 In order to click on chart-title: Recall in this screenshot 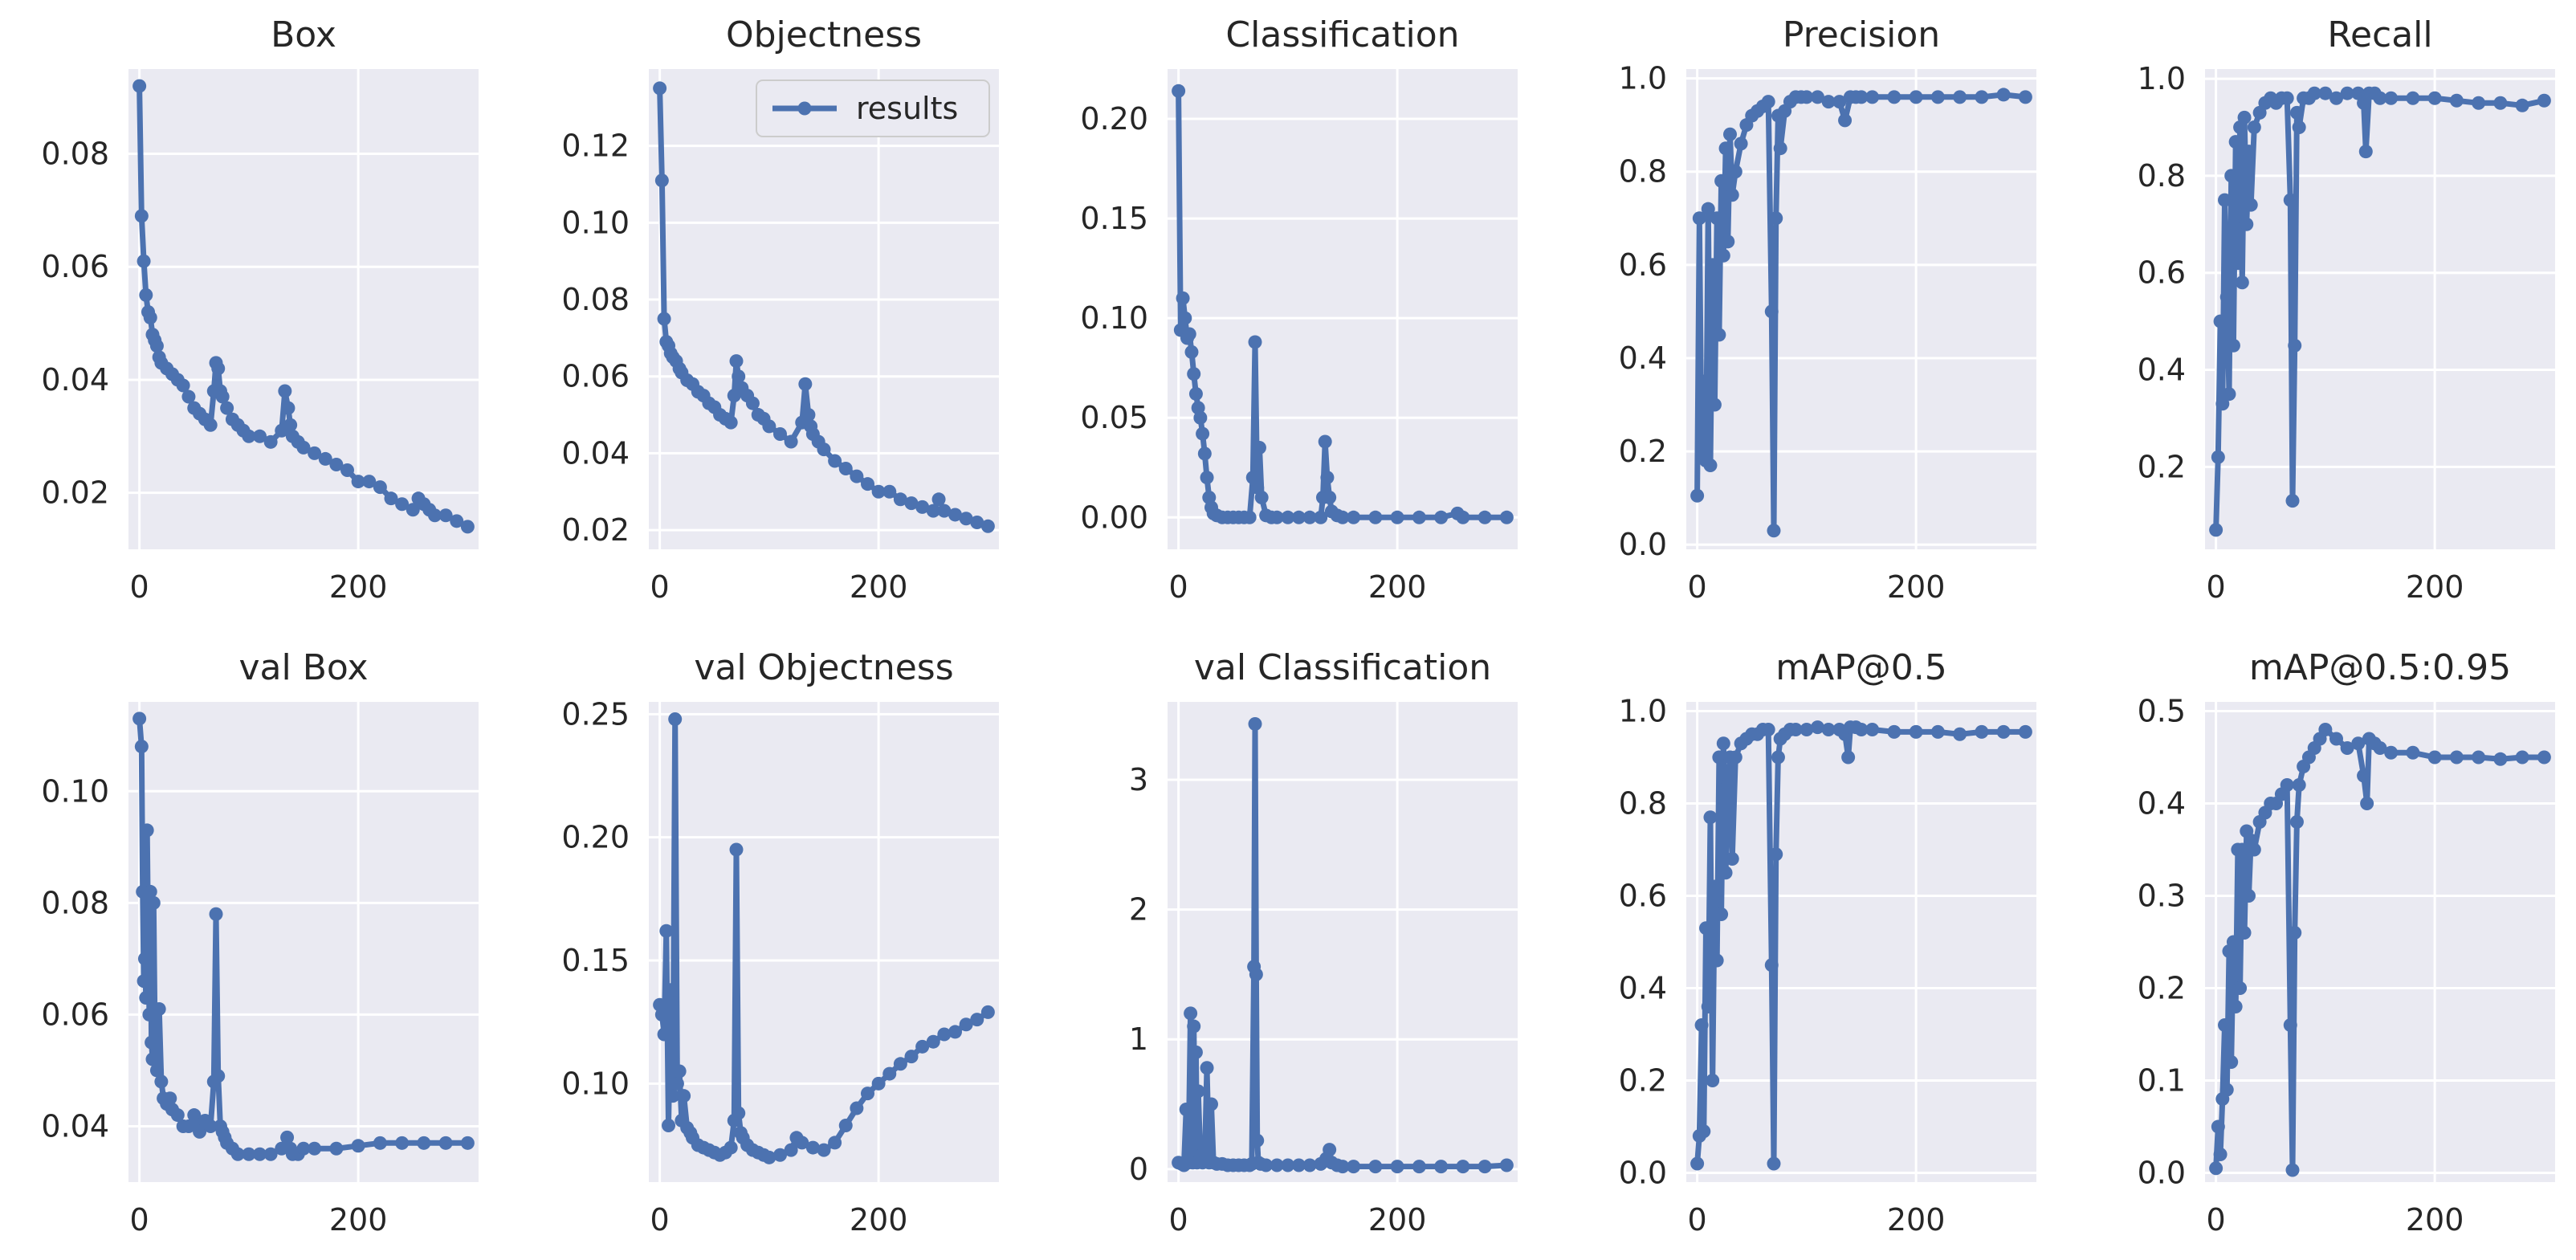, I will do `click(2379, 34)`.